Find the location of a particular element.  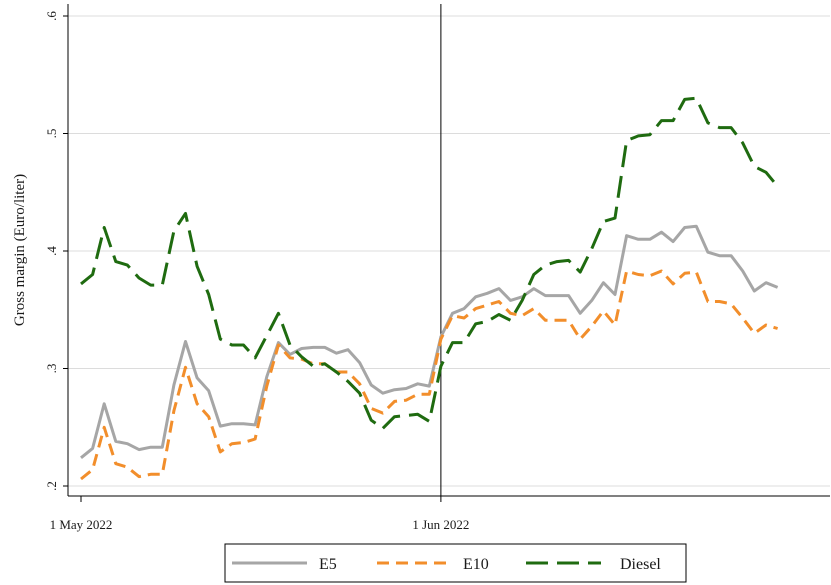

legend-label-diesel: Diesel is located at coordinates (640, 564).